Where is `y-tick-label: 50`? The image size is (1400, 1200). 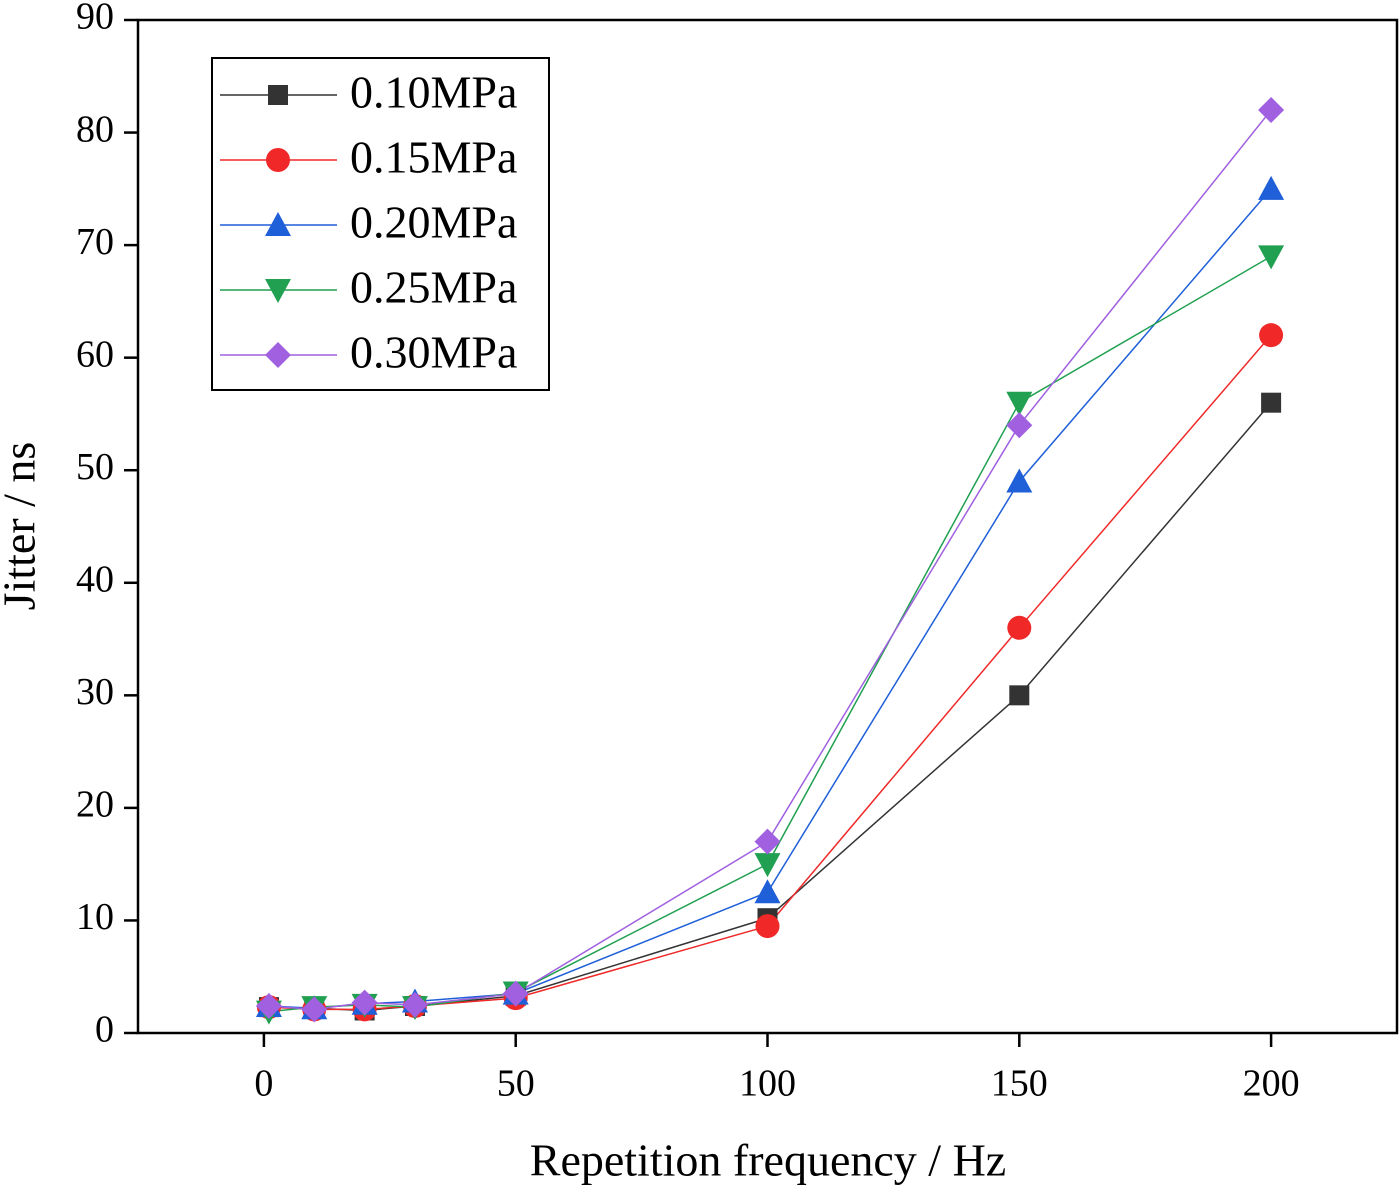 y-tick-label: 50 is located at coordinates (95, 467).